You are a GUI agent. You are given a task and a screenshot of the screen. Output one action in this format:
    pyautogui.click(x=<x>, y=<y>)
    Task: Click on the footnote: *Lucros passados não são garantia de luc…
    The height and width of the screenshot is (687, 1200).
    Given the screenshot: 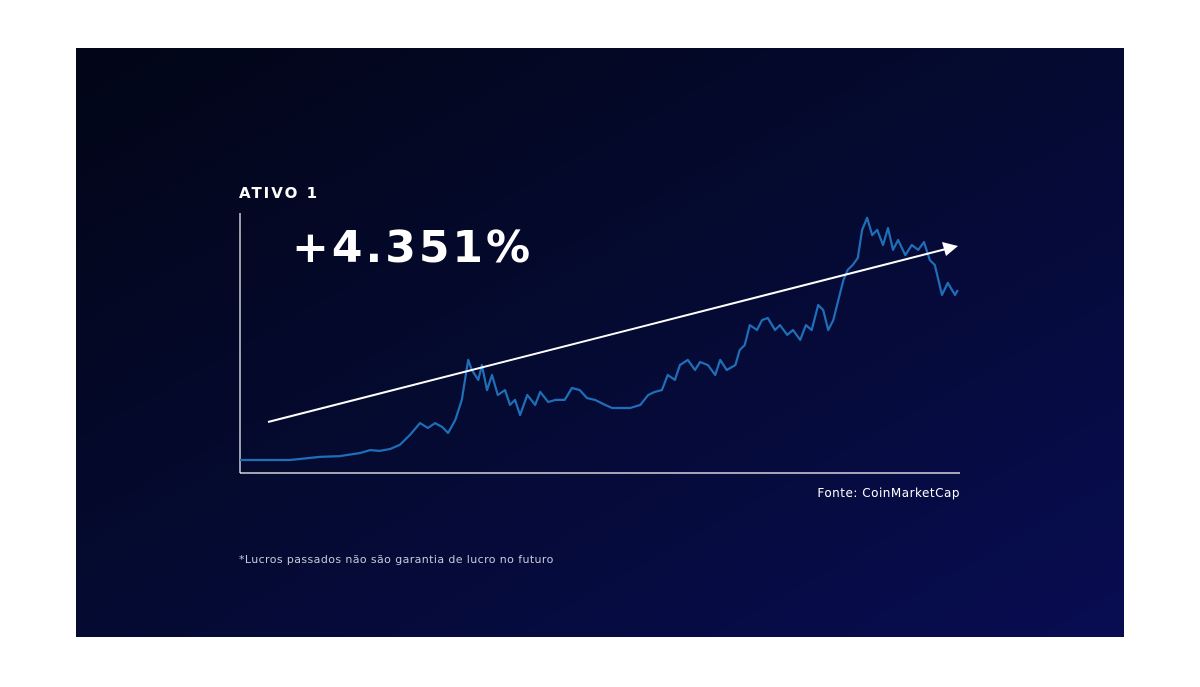 What is the action you would take?
    pyautogui.click(x=396, y=559)
    